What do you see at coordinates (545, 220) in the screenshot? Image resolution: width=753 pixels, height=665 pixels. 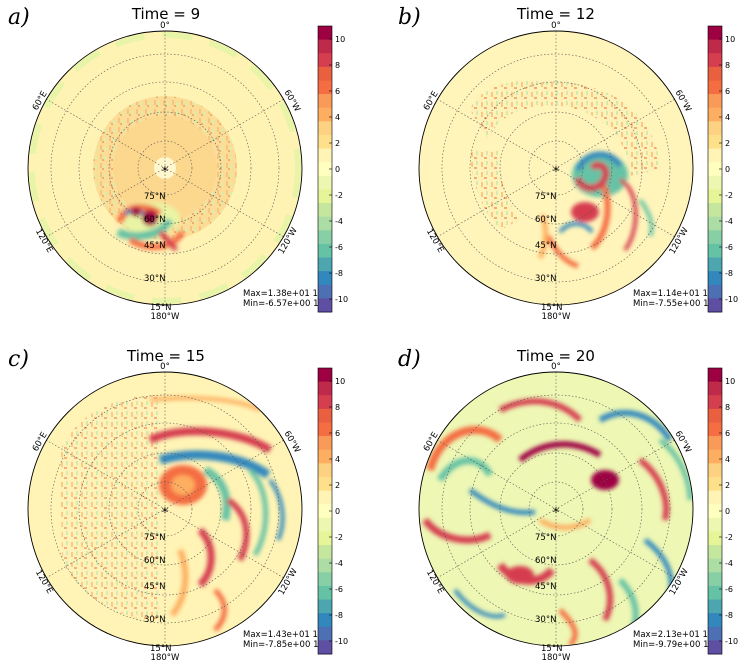 I see `lat-label-60-b: 60°N` at bounding box center [545, 220].